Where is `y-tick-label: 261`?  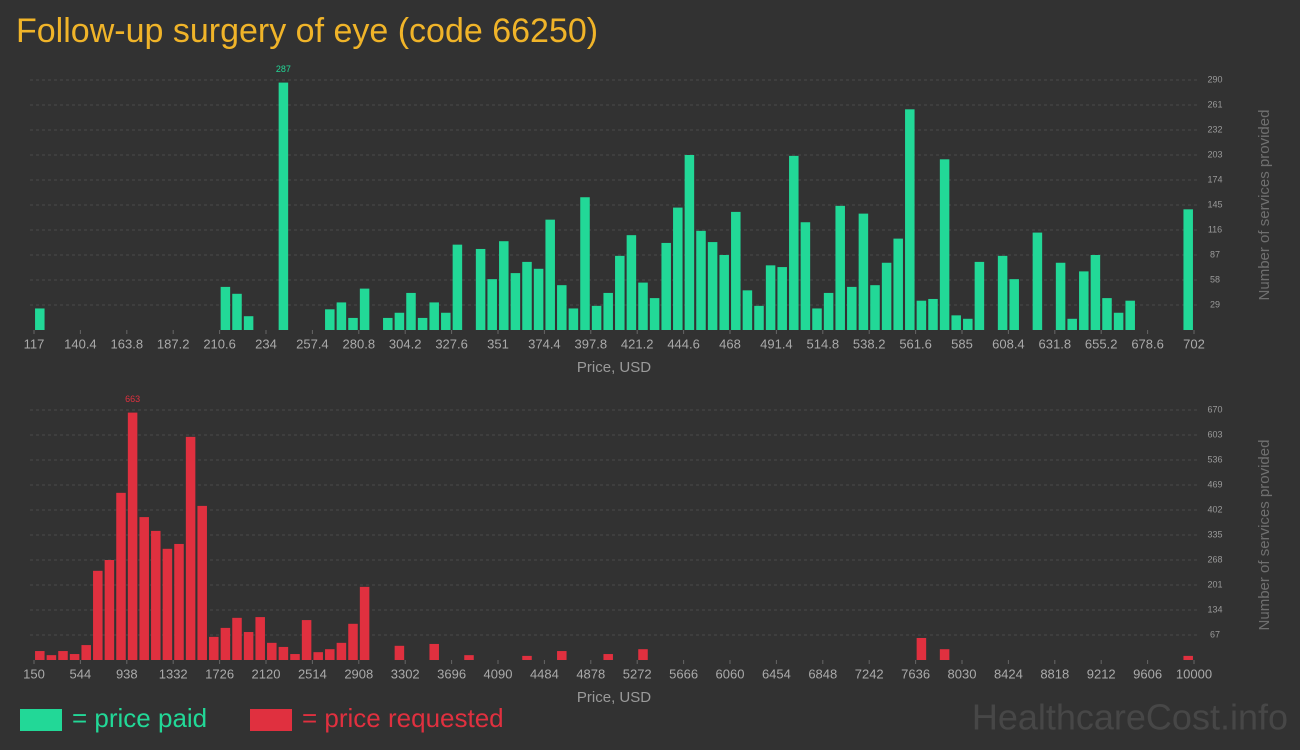 y-tick-label: 261 is located at coordinates (1214, 104).